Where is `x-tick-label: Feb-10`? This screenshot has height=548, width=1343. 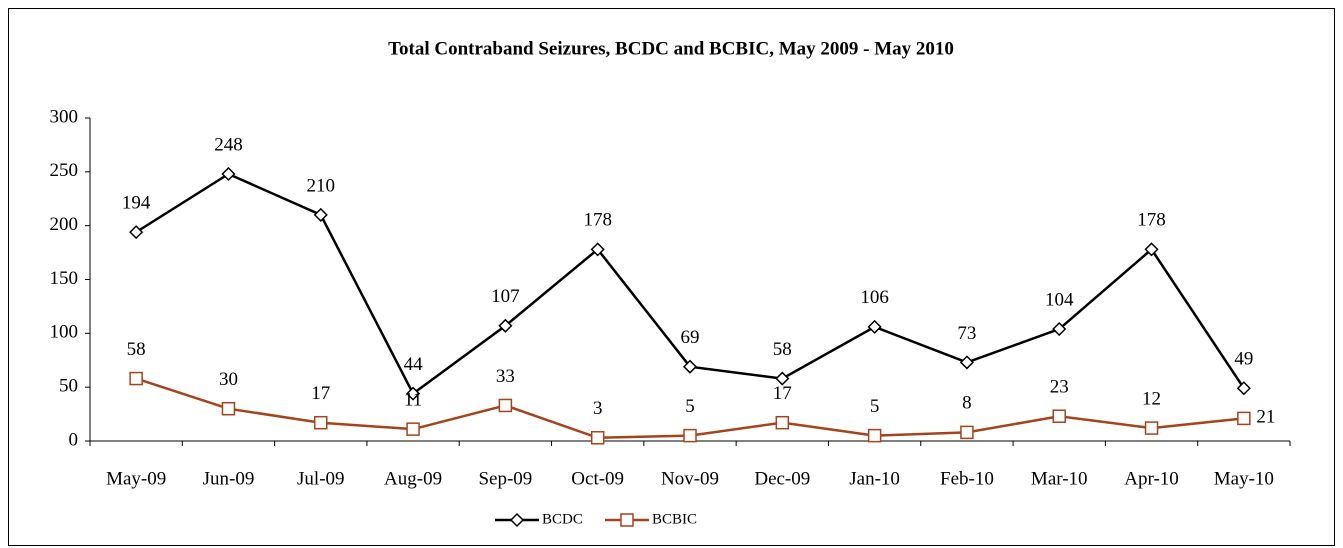
x-tick-label: Feb-10 is located at coordinates (967, 478).